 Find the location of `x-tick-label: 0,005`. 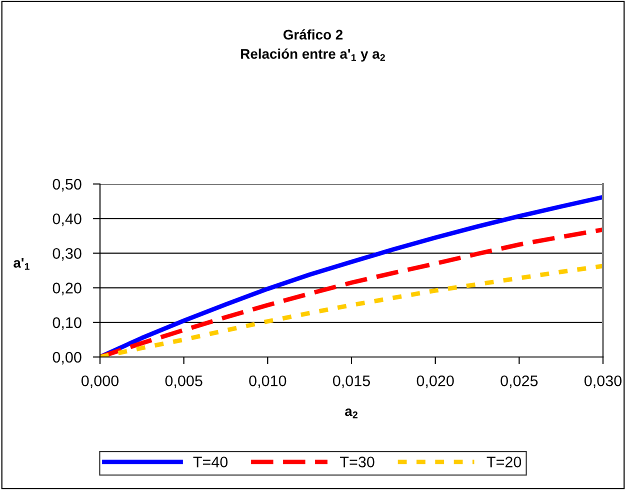

x-tick-label: 0,005 is located at coordinates (183, 381).